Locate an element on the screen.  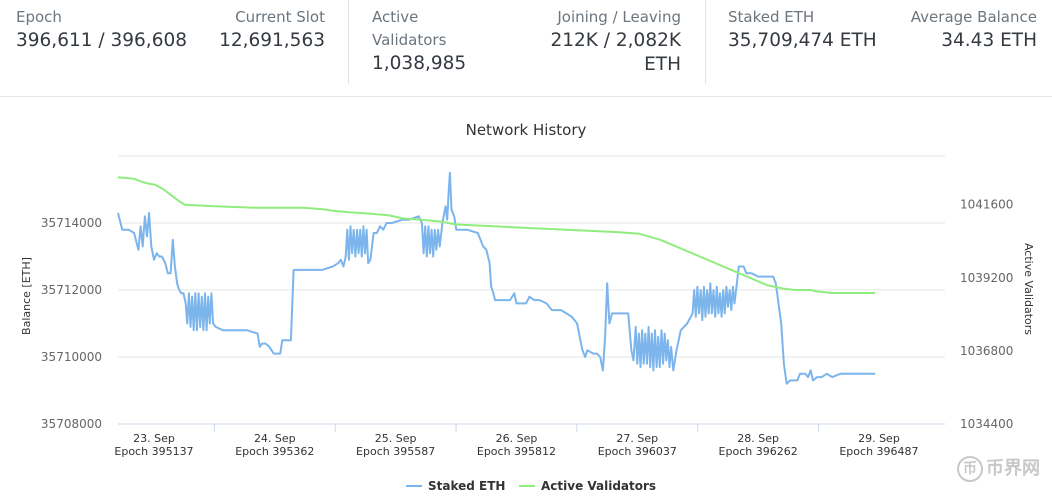
chart-legend: Staked ETH Active Validators is located at coordinates (531, 486).